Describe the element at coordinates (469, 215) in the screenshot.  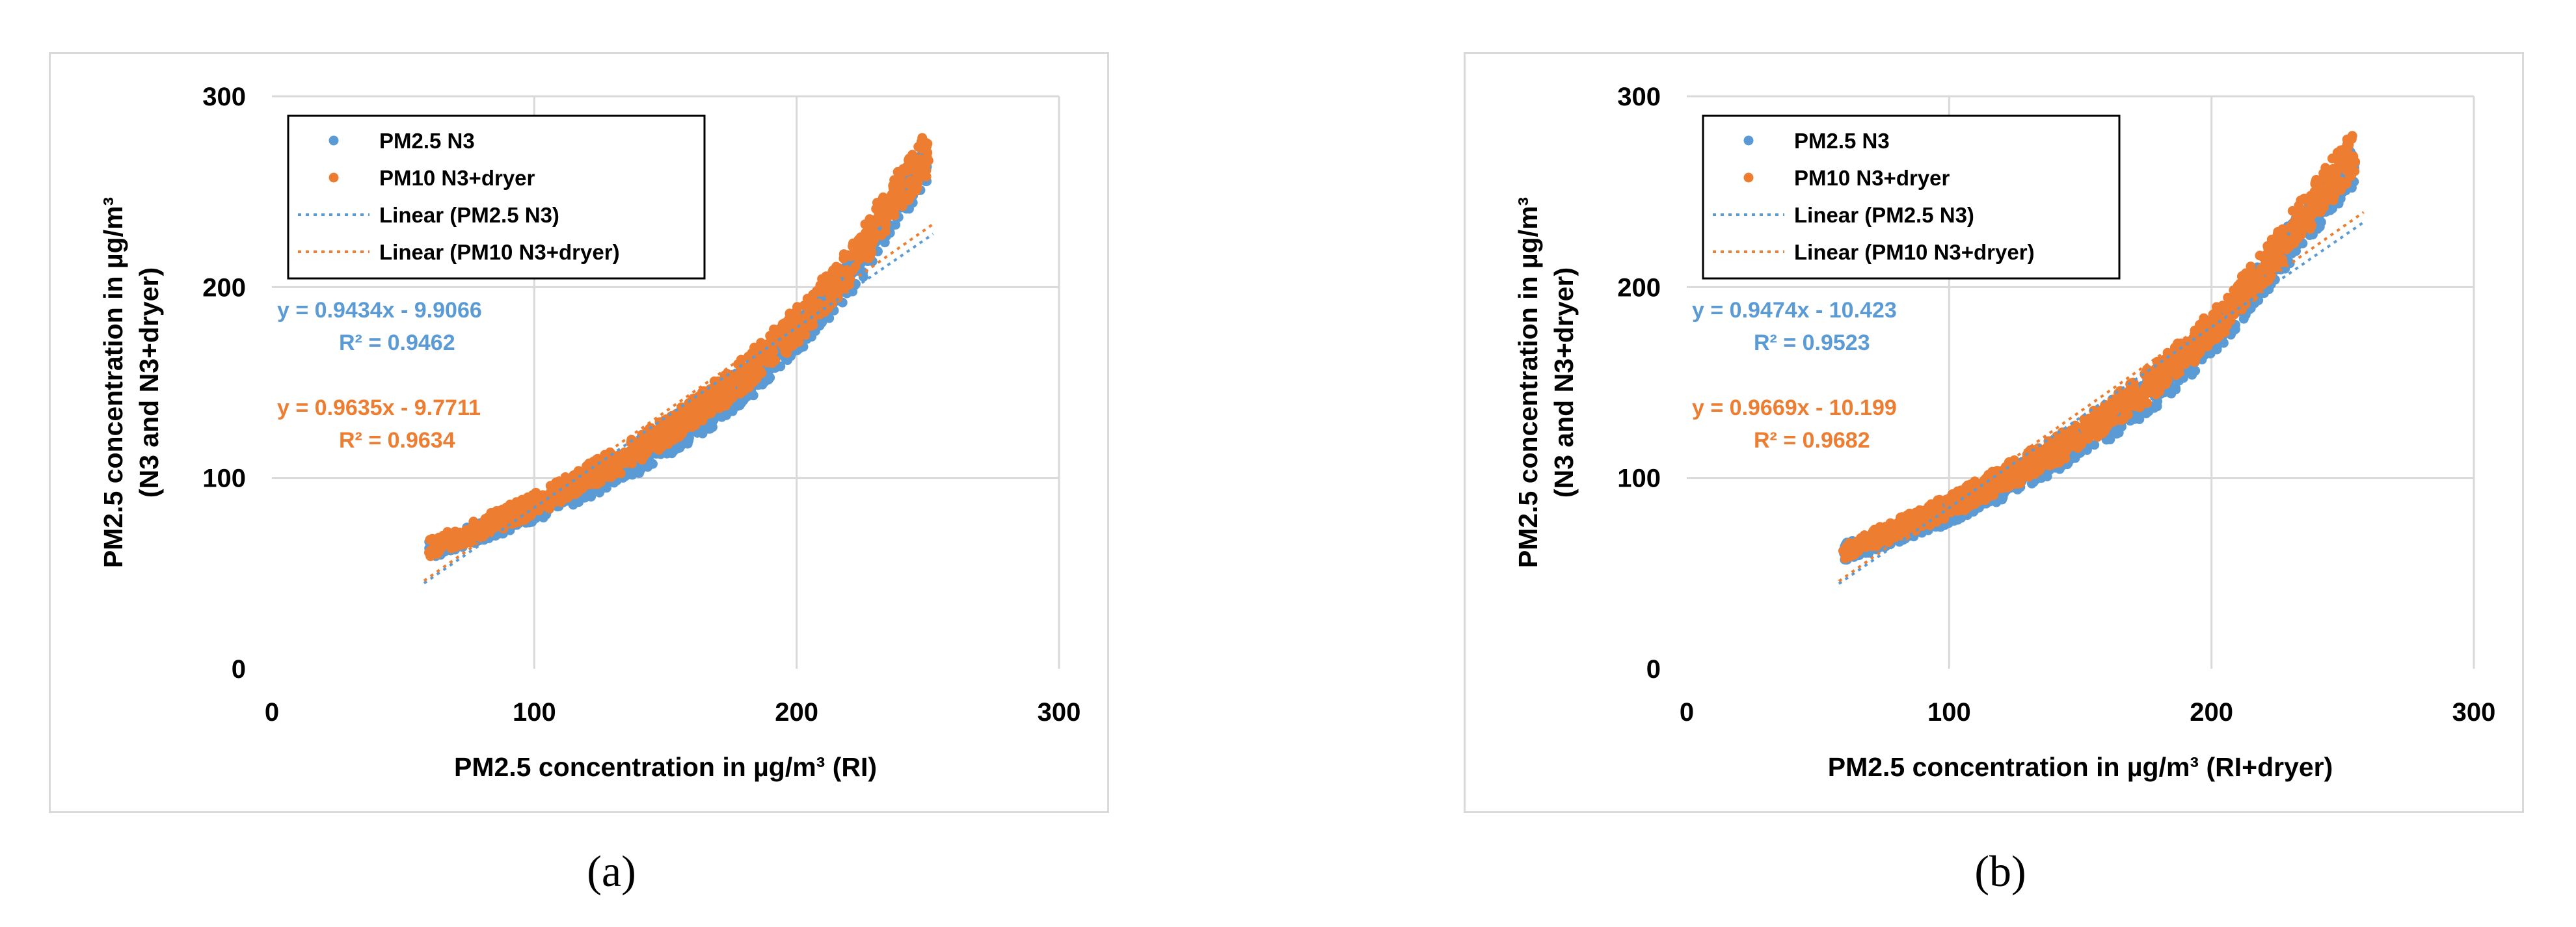
I see `legend-label-3: Linear (PM2.5 N3)` at that location.